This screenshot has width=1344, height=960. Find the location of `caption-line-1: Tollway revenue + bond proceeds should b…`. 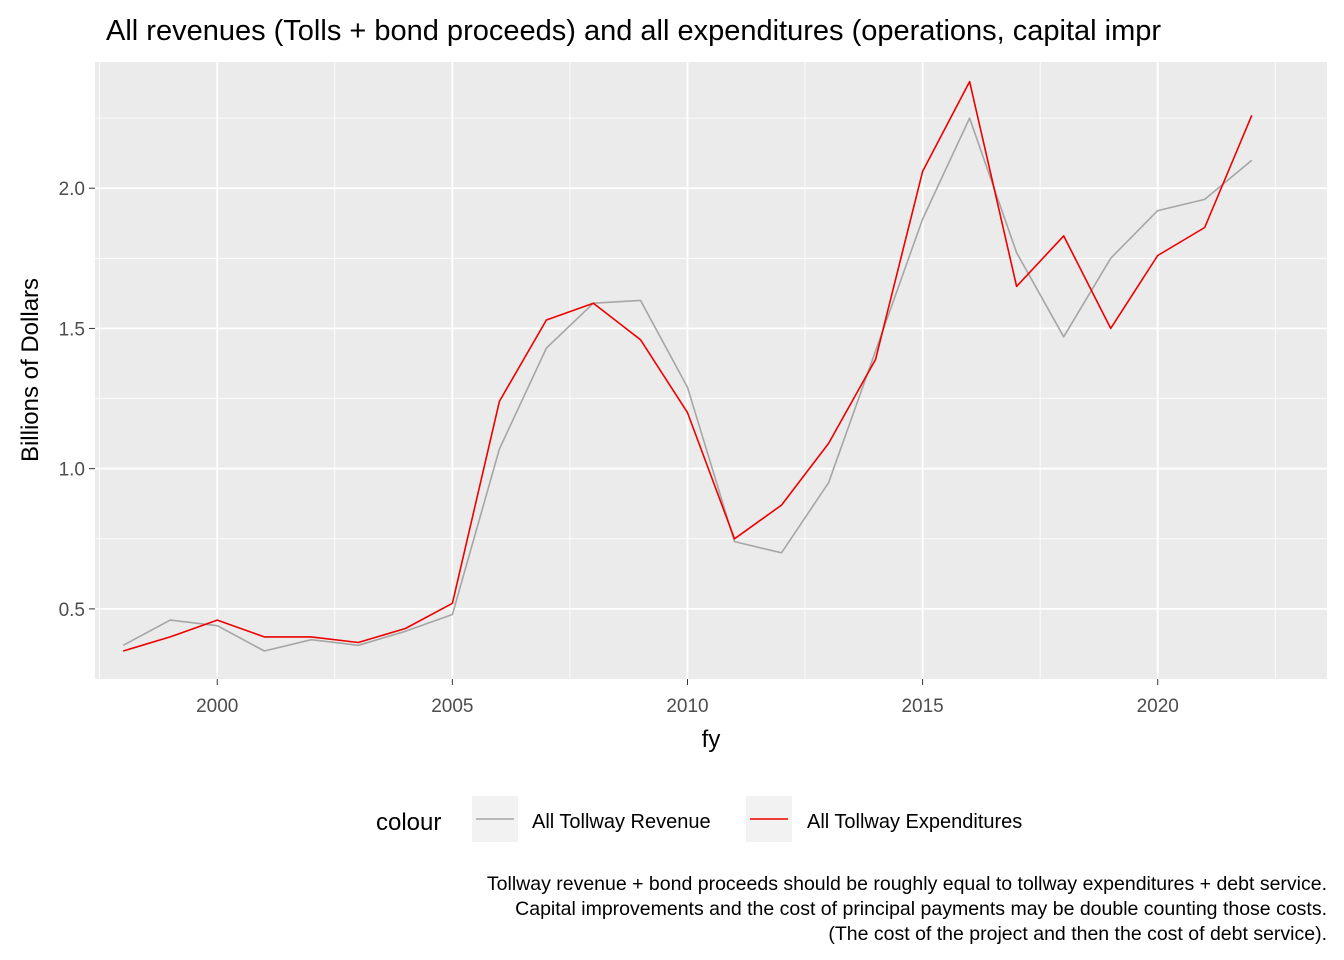

caption-line-1: Tollway revenue + bond proceeds should b… is located at coordinates (907, 884).